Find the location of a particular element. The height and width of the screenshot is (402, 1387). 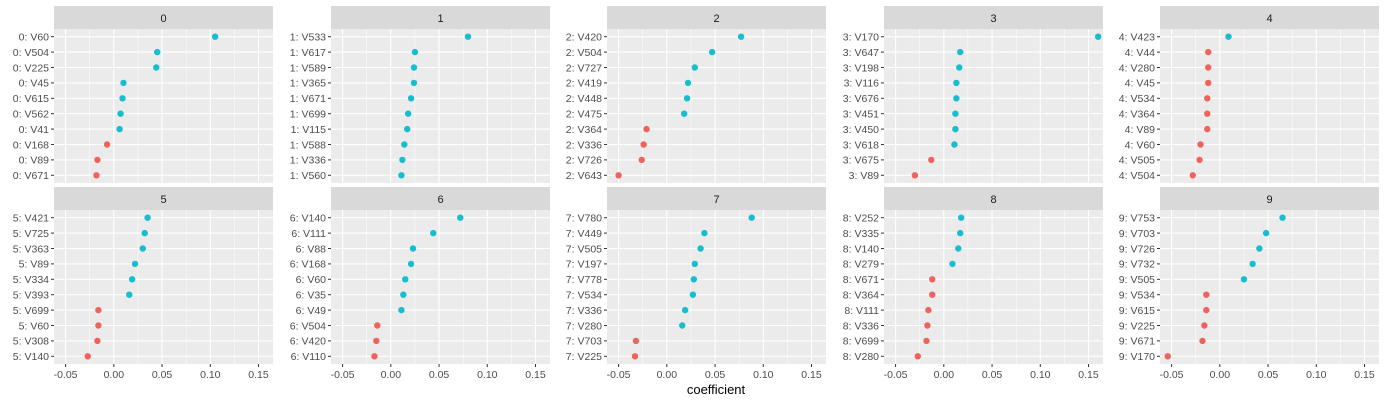

y-tick-label: 3: V451 is located at coordinates (861, 115).